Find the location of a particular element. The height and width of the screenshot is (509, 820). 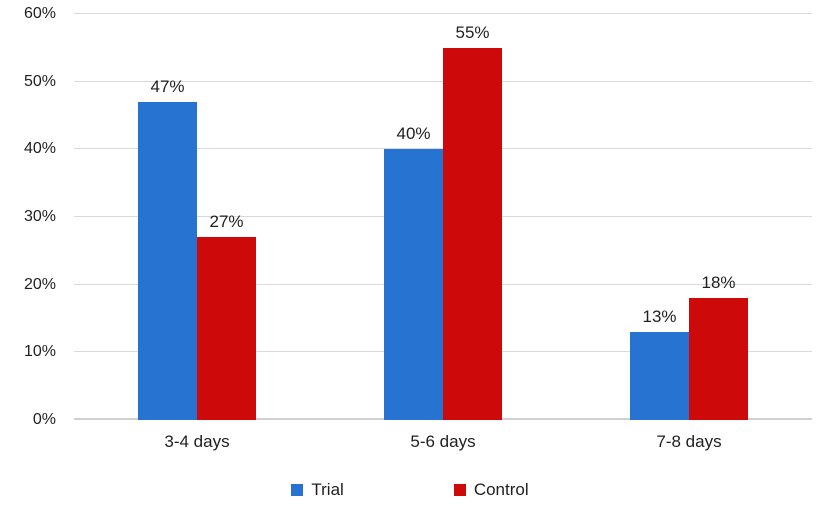

bar-value-label: 13% is located at coordinates (659, 317).